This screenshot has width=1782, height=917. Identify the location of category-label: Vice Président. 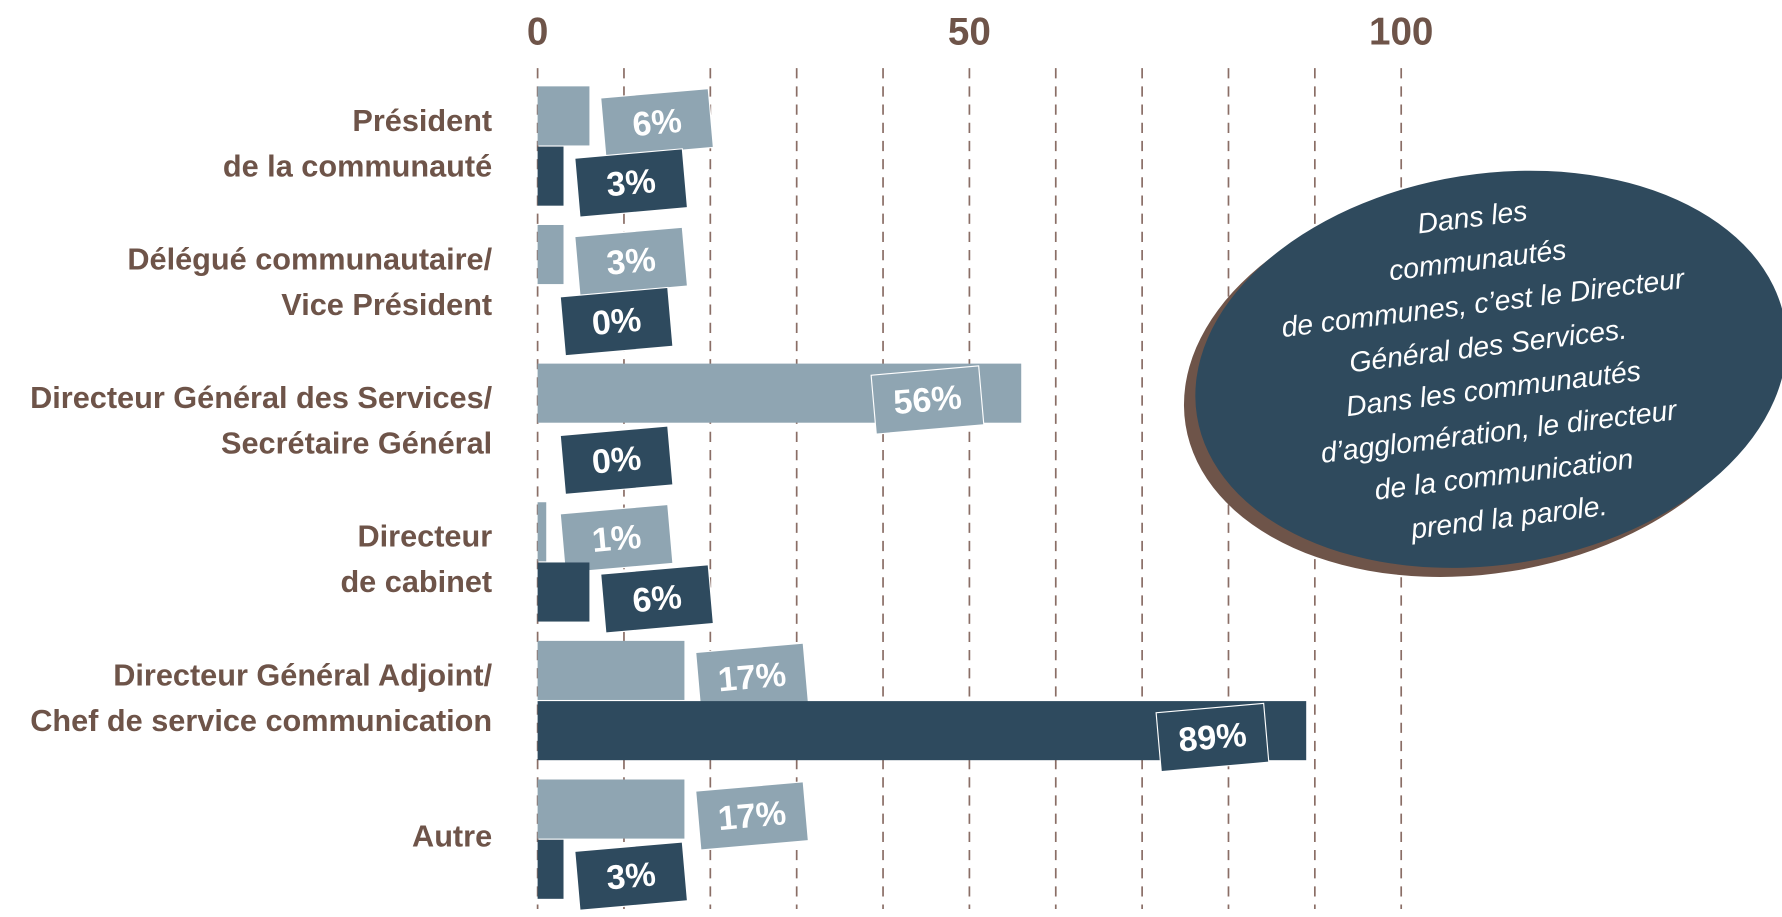
(386, 304).